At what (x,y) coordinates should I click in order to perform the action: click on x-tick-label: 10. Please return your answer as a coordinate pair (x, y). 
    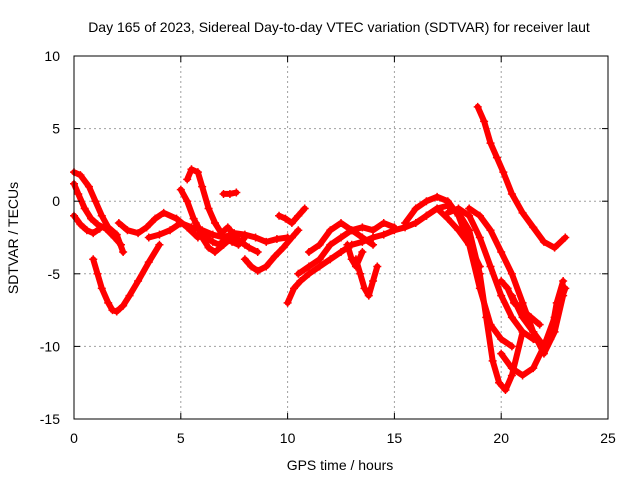
    Looking at the image, I should click on (288, 438).